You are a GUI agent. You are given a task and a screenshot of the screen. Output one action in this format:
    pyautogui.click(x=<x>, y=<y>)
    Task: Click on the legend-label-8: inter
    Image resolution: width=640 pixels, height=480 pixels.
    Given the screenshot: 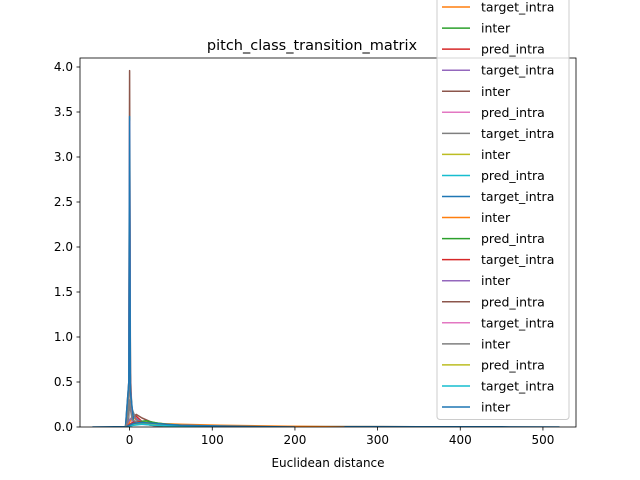 What is the action you would take?
    pyautogui.click(x=496, y=154)
    